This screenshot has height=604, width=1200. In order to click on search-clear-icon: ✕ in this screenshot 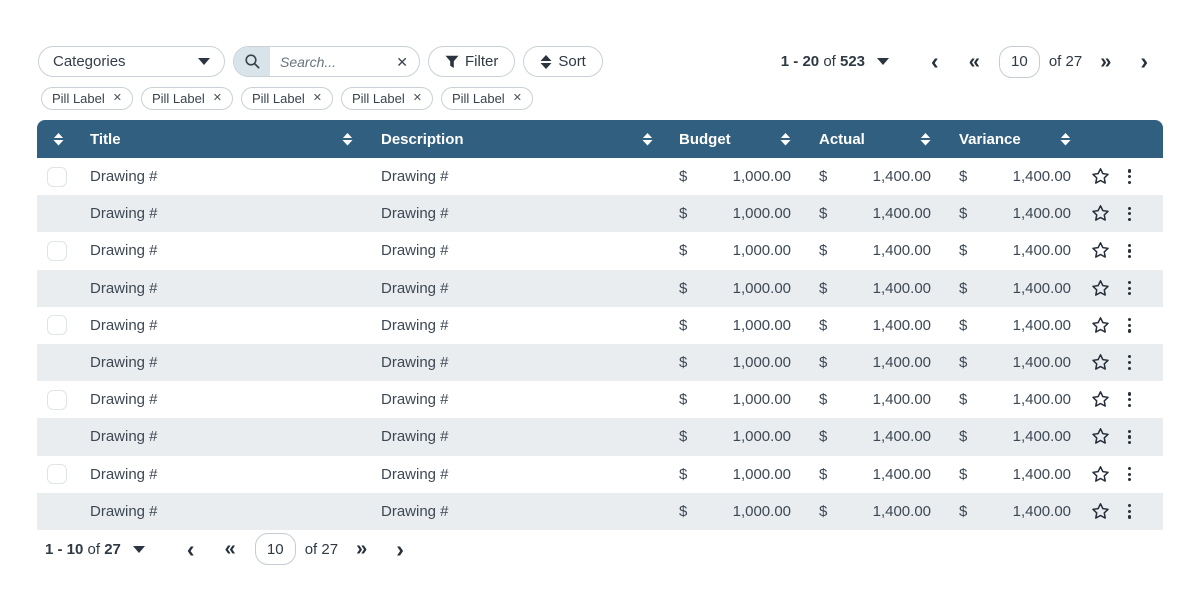, I will do `click(402, 61)`.